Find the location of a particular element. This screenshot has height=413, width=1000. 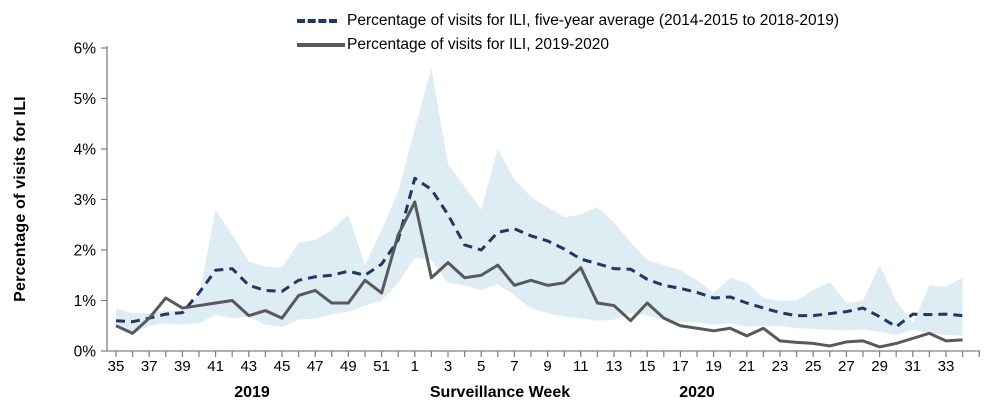

y-tick-label: 5% is located at coordinates (85, 99).